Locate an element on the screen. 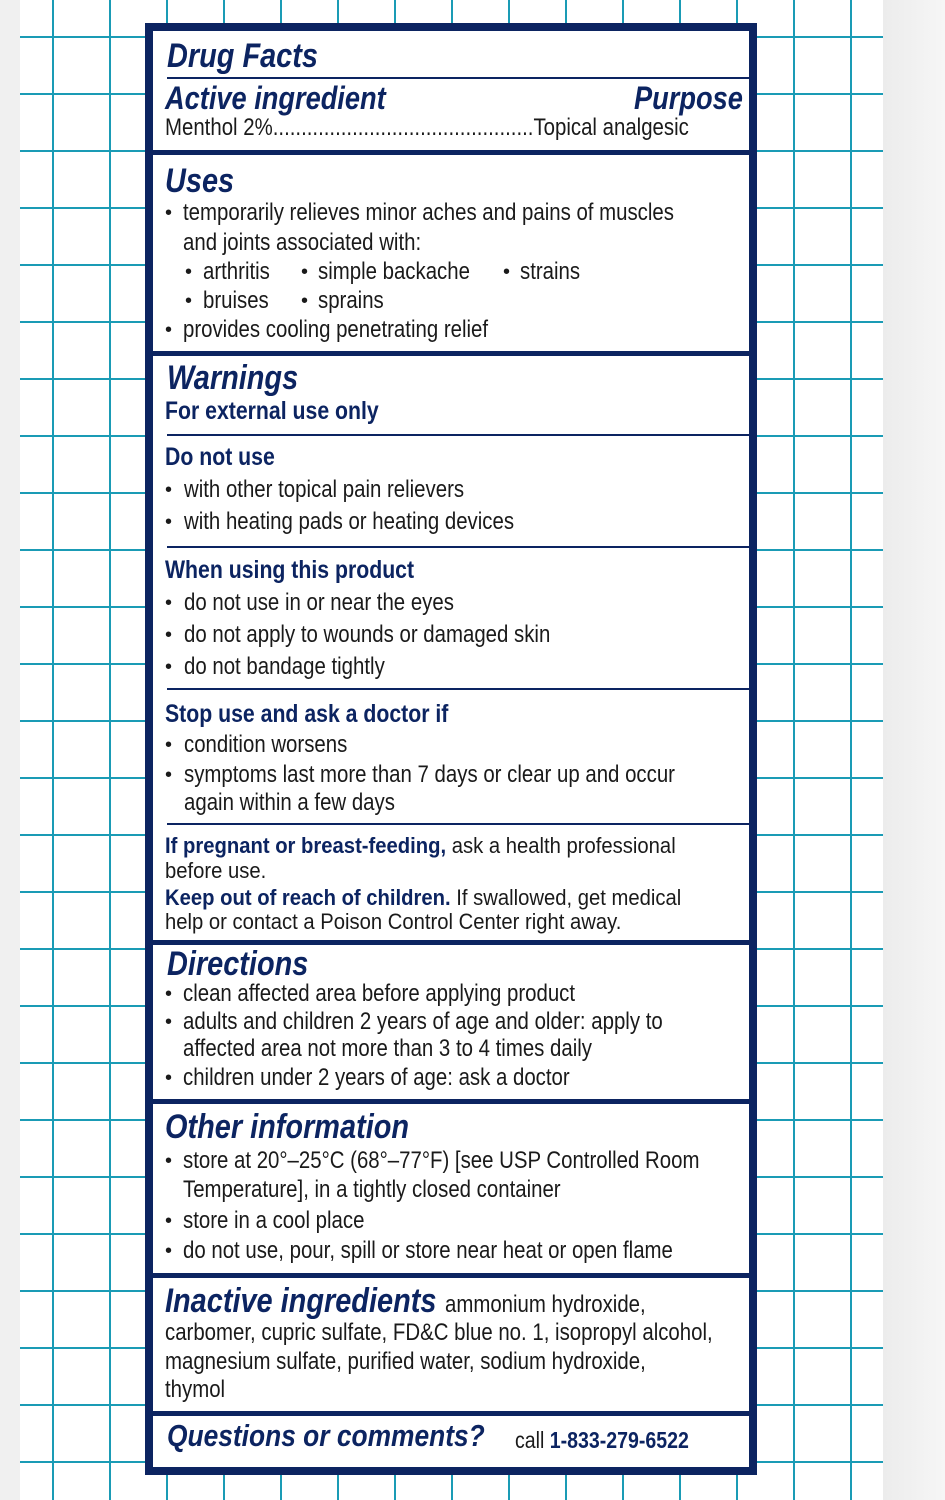 The width and height of the screenshot is (945, 1500). keep-out-label: Keep out of reach of children. is located at coordinates (308, 897).